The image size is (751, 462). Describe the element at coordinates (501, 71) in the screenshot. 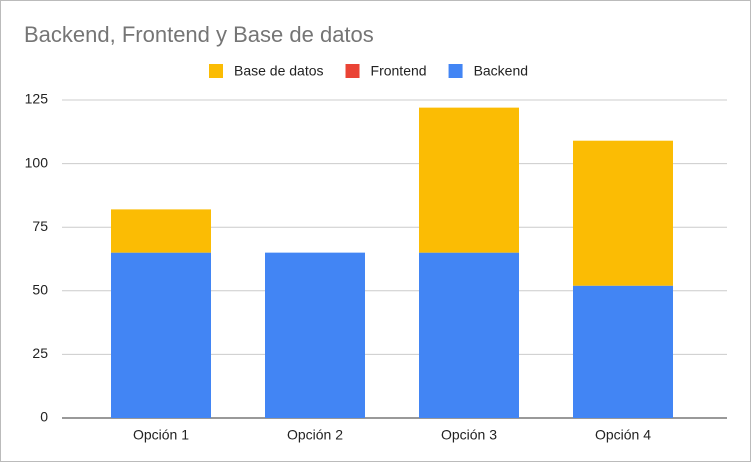

I see `legend-label: Backend` at that location.